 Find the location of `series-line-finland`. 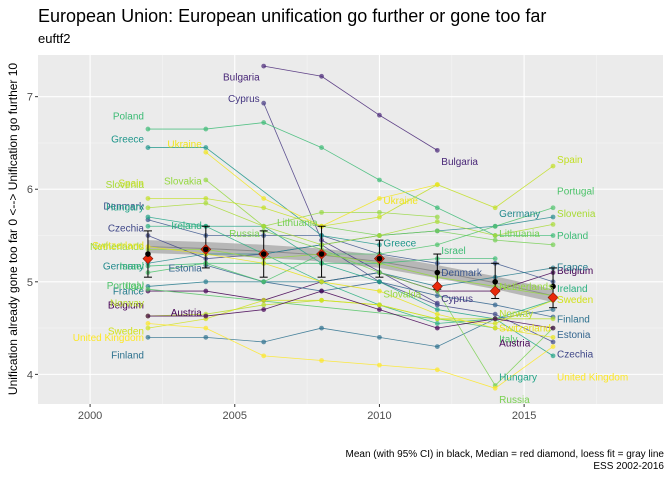

series-line-finland is located at coordinates (350, 328).